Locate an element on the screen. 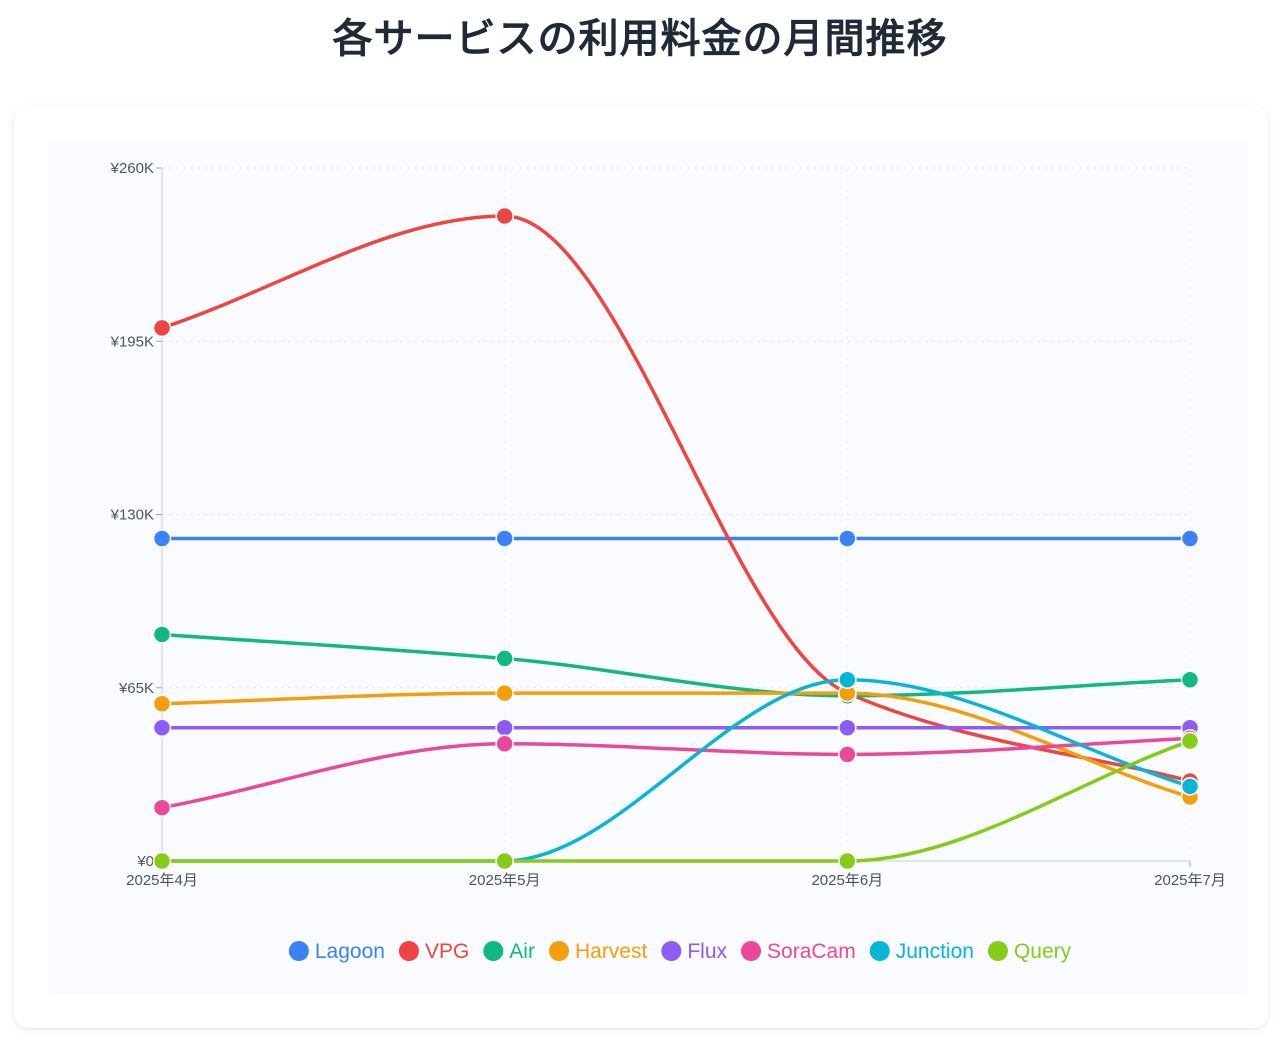 This screenshot has width=1280, height=1040. legend-label-air: Air is located at coordinates (522, 951).